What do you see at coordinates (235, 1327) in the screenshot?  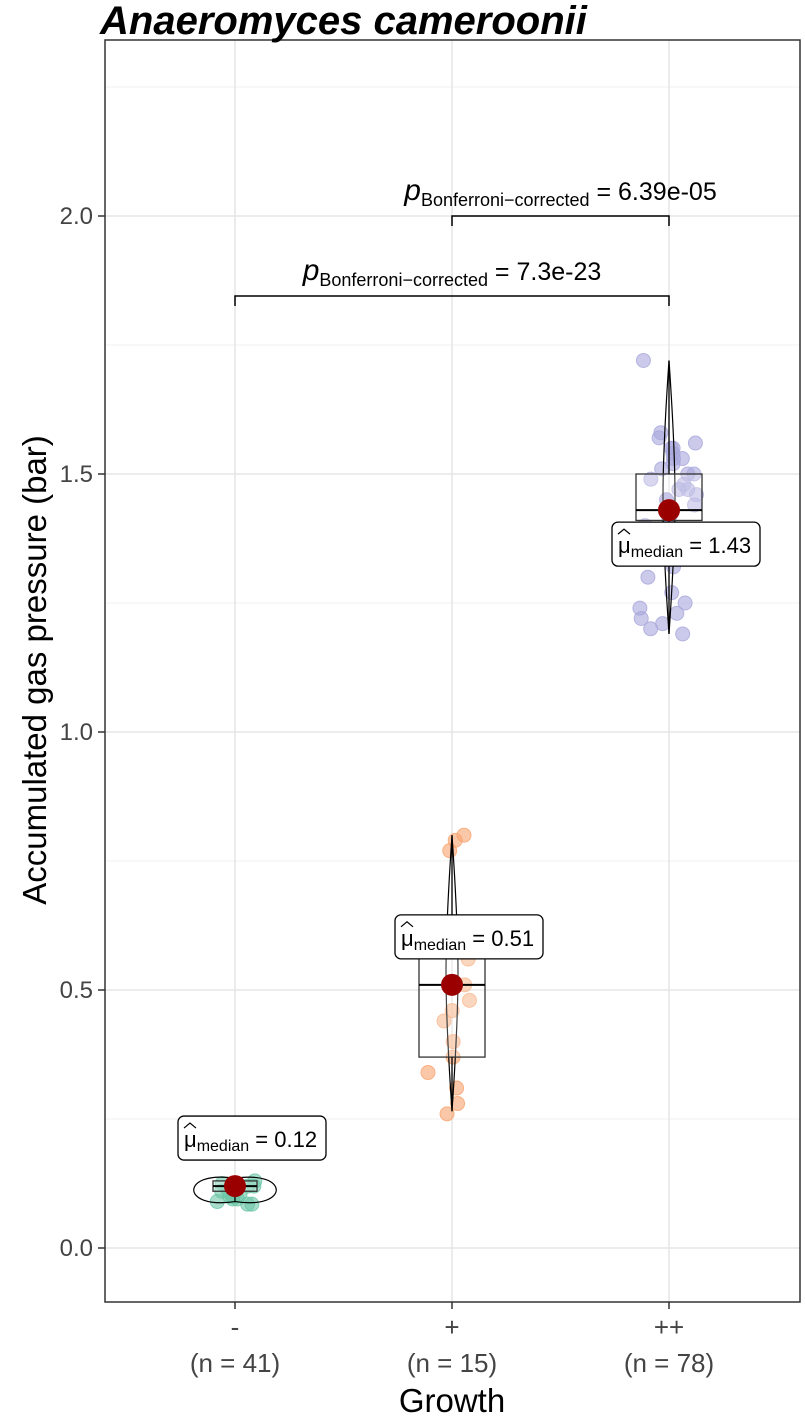 I see `x-category-label: -` at bounding box center [235, 1327].